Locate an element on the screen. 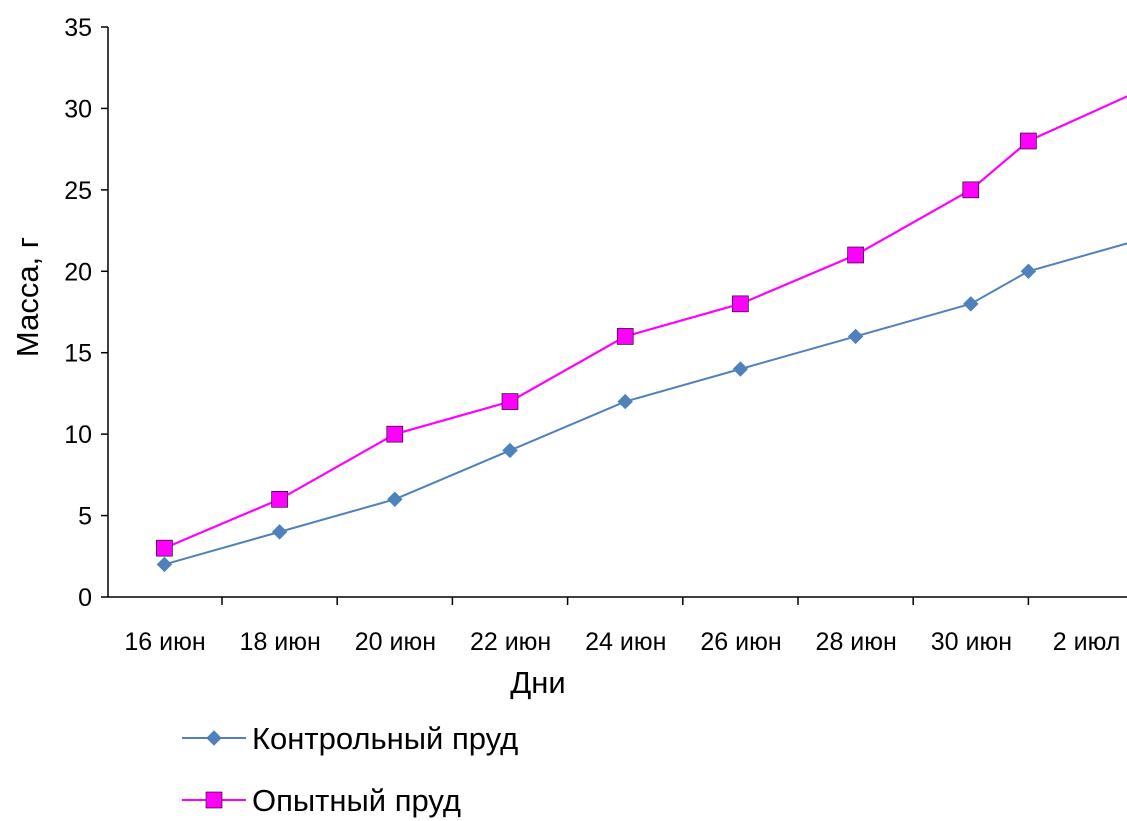 This screenshot has width=1127, height=821. x-tick-label: 20 июн is located at coordinates (395, 642).